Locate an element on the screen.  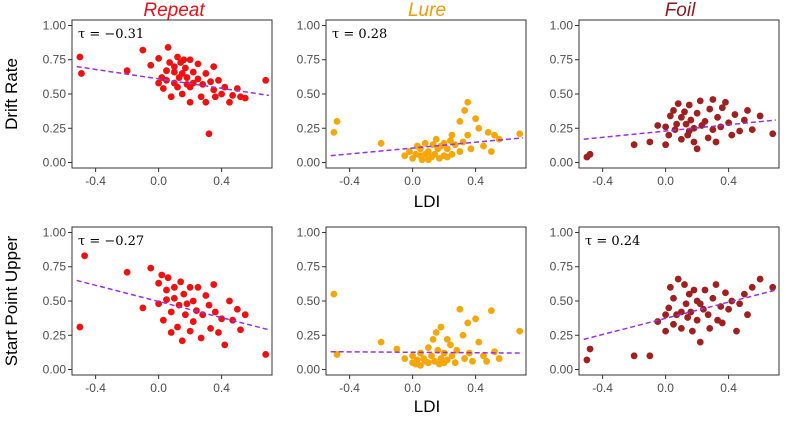
x-tick-label: 0.0 is located at coordinates (158, 388).